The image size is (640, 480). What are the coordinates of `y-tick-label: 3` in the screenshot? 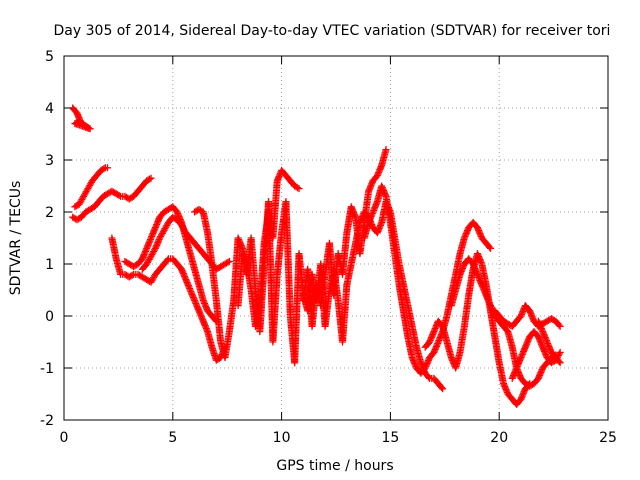 It's located at (49, 161).